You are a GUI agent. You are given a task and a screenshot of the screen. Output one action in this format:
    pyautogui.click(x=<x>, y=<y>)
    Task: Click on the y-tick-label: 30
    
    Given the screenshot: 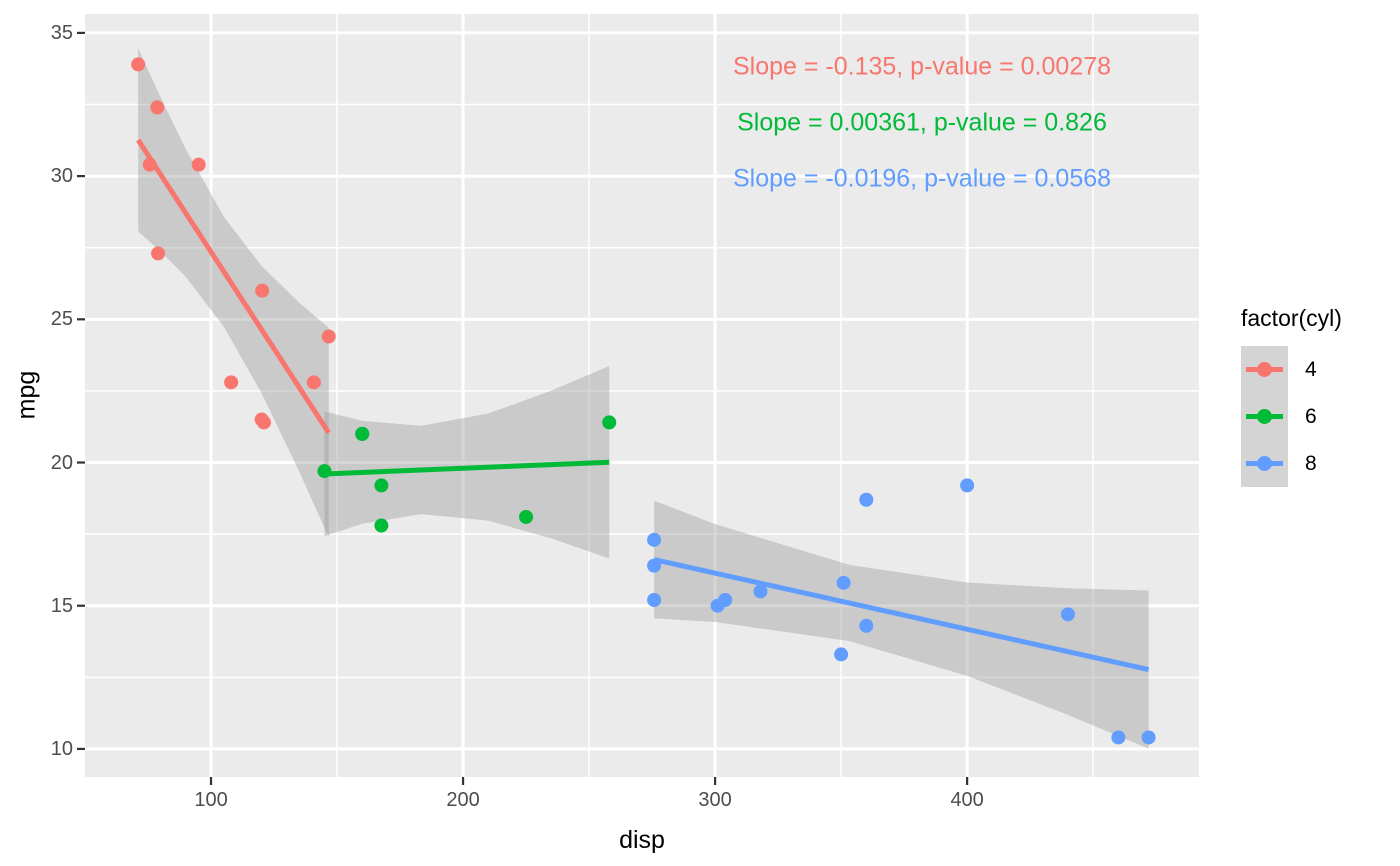 What is the action you would take?
    pyautogui.click(x=61, y=176)
    